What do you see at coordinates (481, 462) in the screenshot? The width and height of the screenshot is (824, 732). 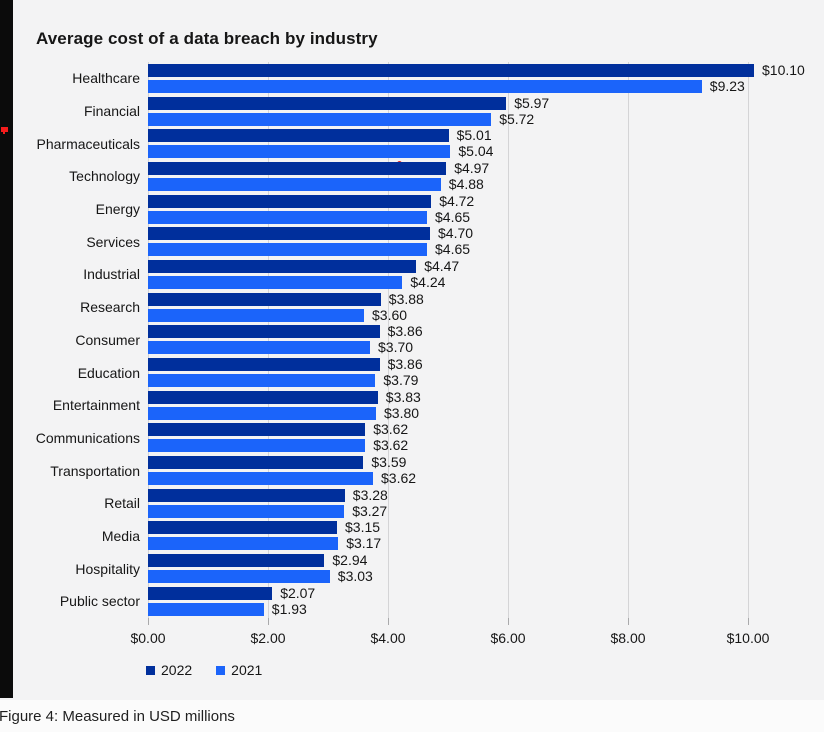 I see `barline-2022: $3.59` at bounding box center [481, 462].